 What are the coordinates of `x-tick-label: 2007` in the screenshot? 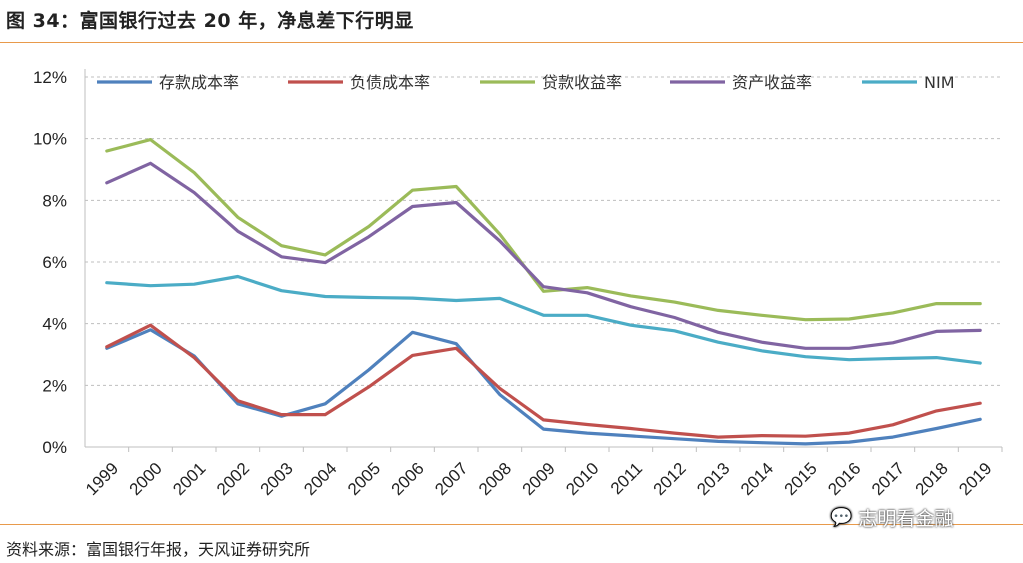 It's located at (451, 479).